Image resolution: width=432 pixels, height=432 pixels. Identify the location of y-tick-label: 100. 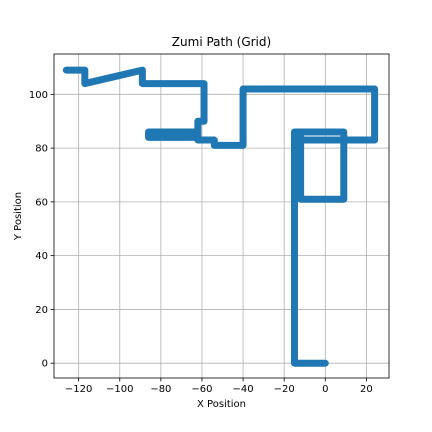
(38, 95).